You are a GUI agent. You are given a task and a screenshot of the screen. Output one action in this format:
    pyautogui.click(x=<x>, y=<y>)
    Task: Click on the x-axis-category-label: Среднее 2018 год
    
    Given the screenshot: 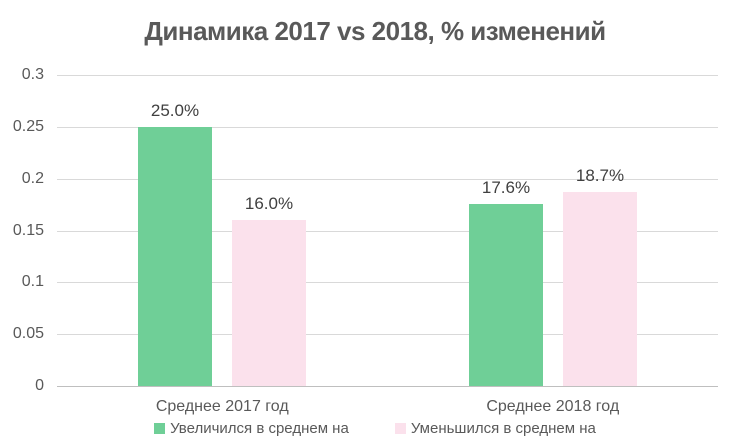 What is the action you would take?
    pyautogui.click(x=553, y=406)
    